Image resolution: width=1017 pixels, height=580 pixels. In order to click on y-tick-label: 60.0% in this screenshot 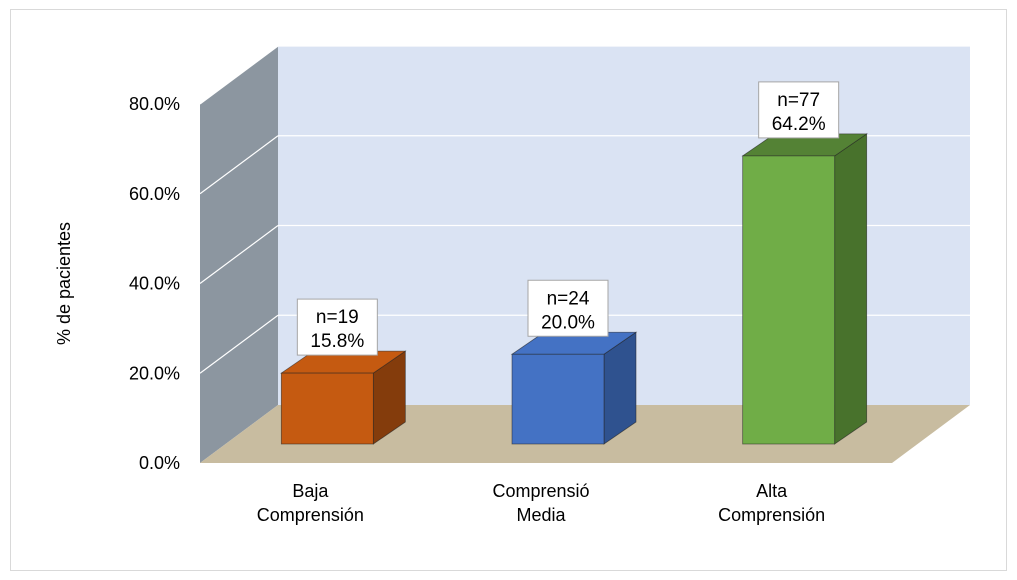, I will do `click(154, 194)`.